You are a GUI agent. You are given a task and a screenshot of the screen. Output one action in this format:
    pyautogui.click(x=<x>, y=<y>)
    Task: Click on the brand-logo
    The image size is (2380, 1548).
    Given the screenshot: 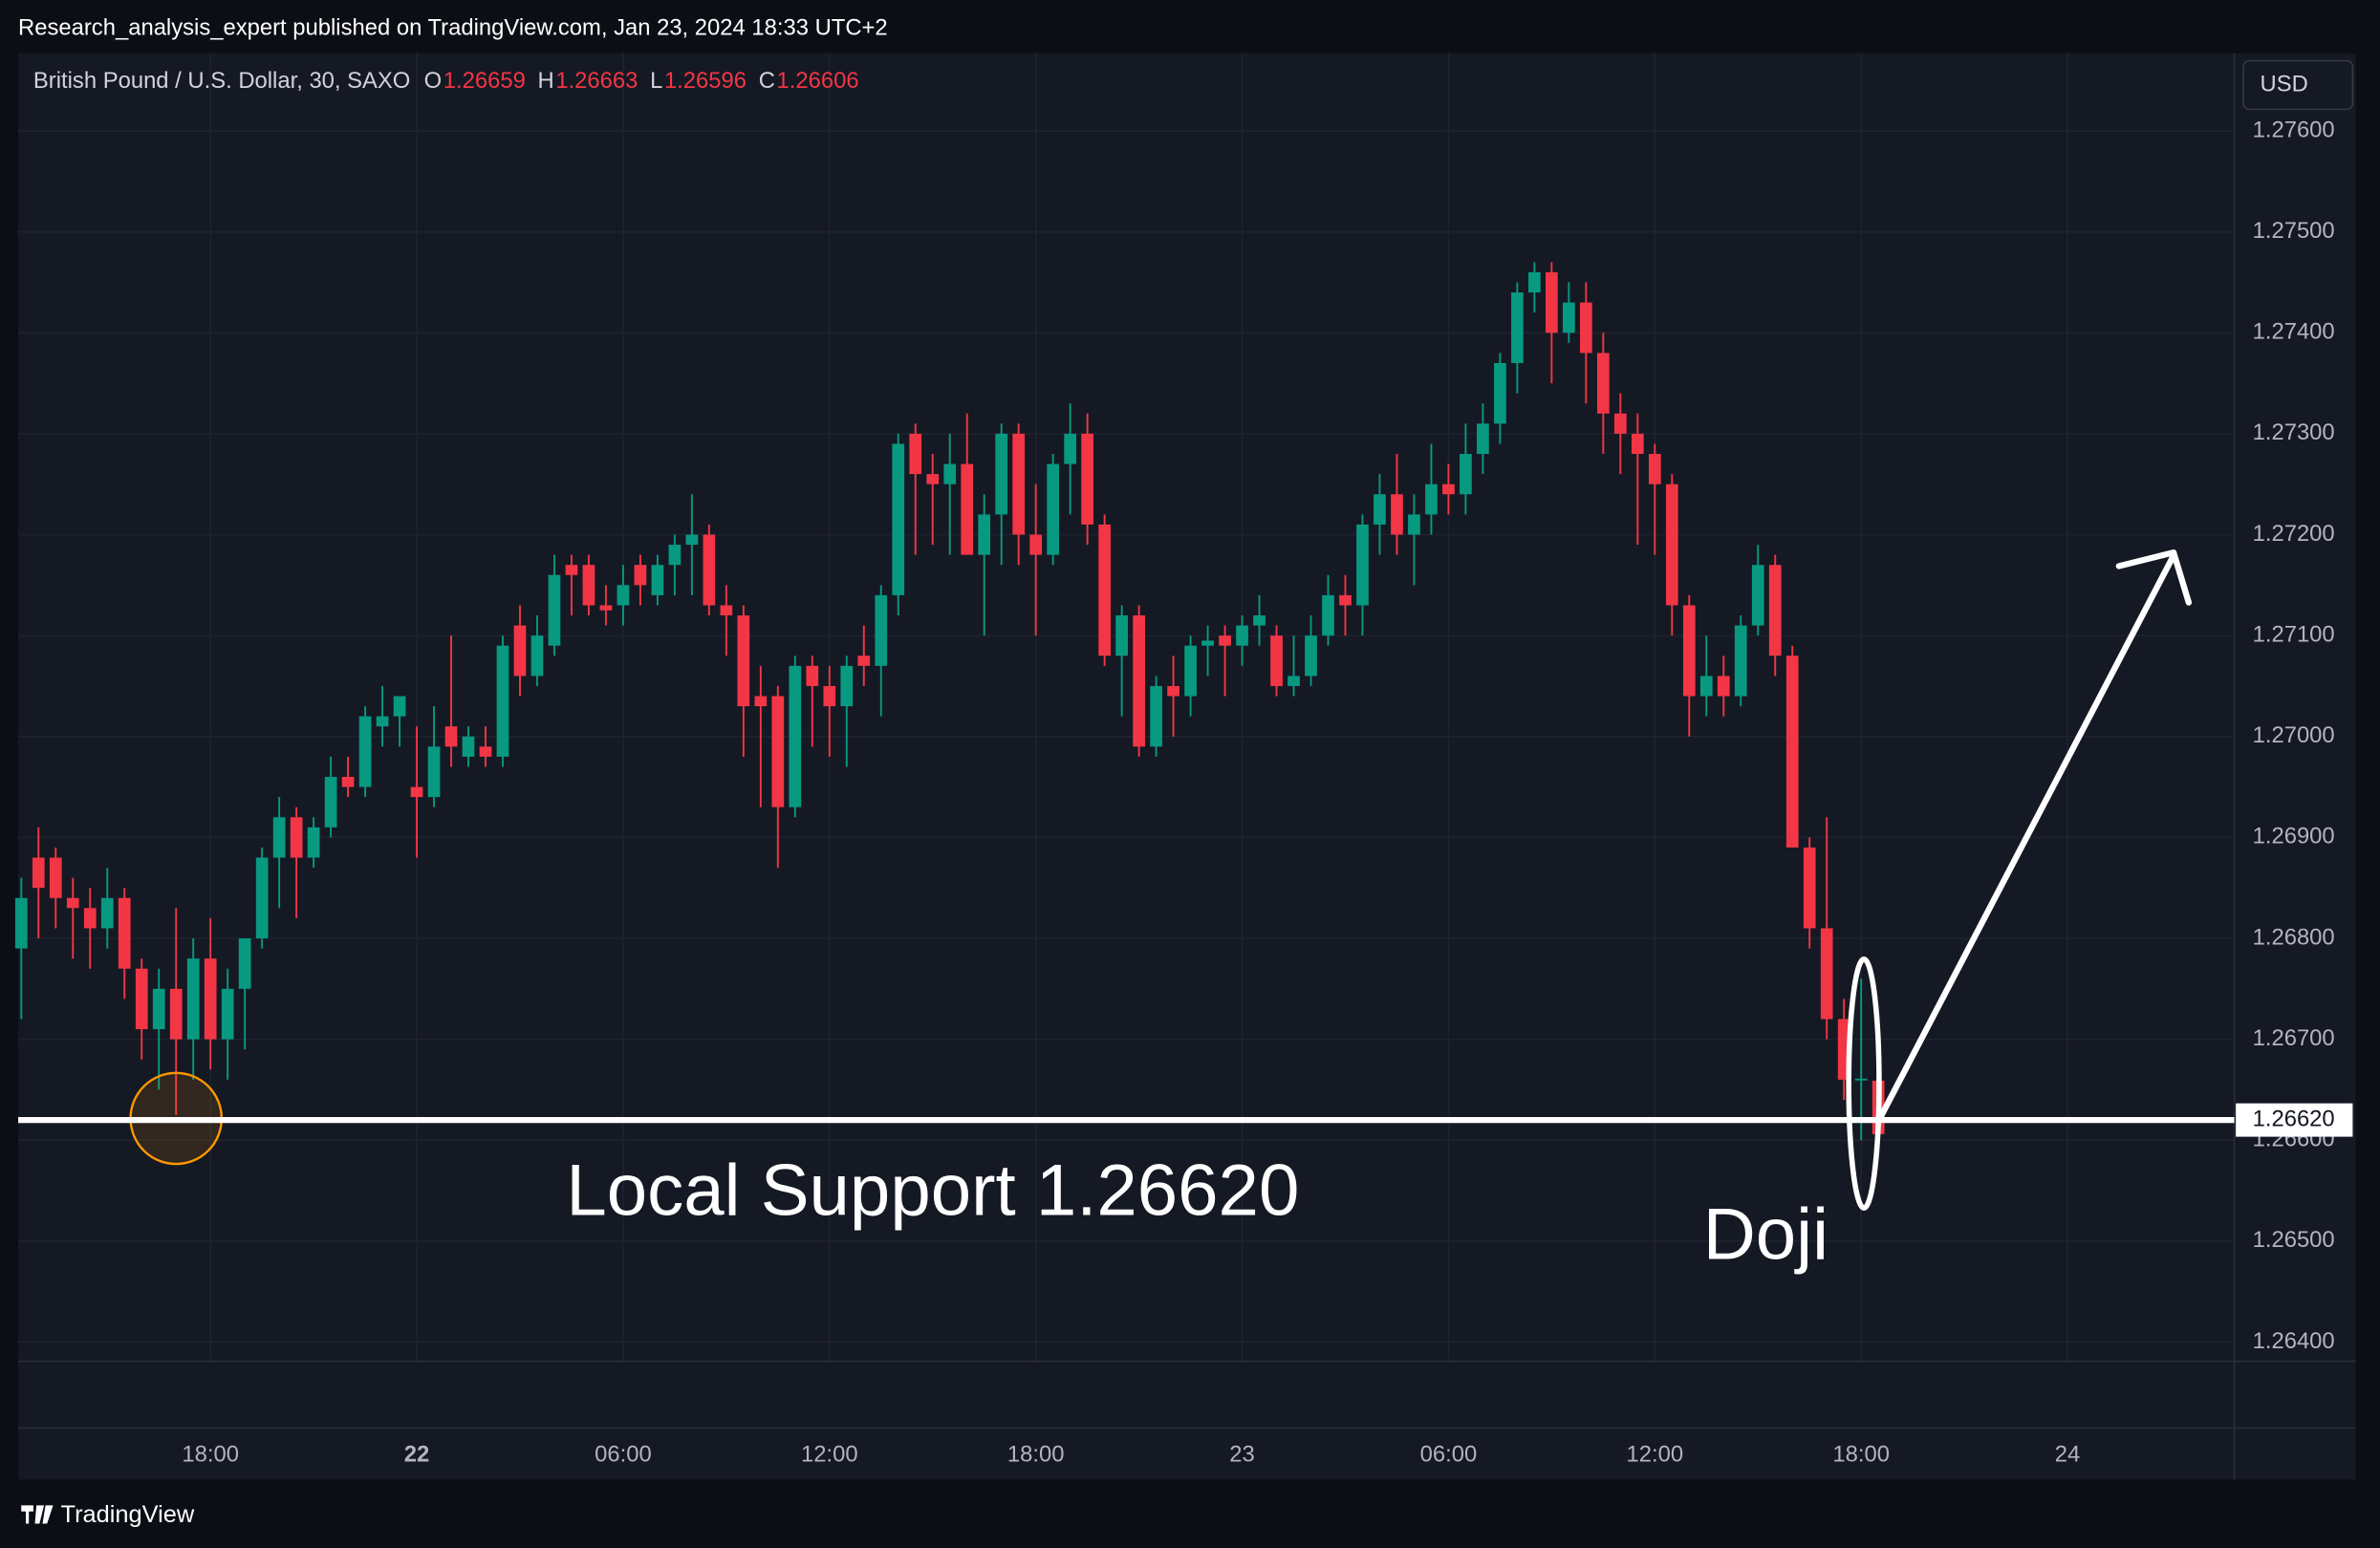 What is the action you would take?
    pyautogui.click(x=37, y=1515)
    